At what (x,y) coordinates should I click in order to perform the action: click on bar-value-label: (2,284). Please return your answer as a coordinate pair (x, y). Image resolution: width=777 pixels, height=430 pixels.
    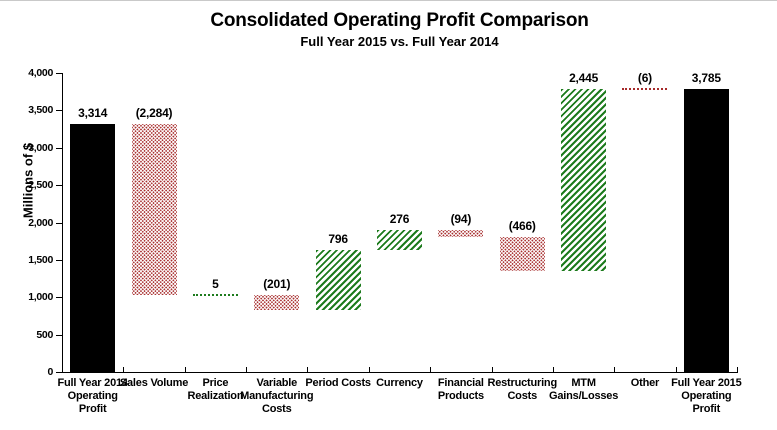
    Looking at the image, I should click on (154, 113).